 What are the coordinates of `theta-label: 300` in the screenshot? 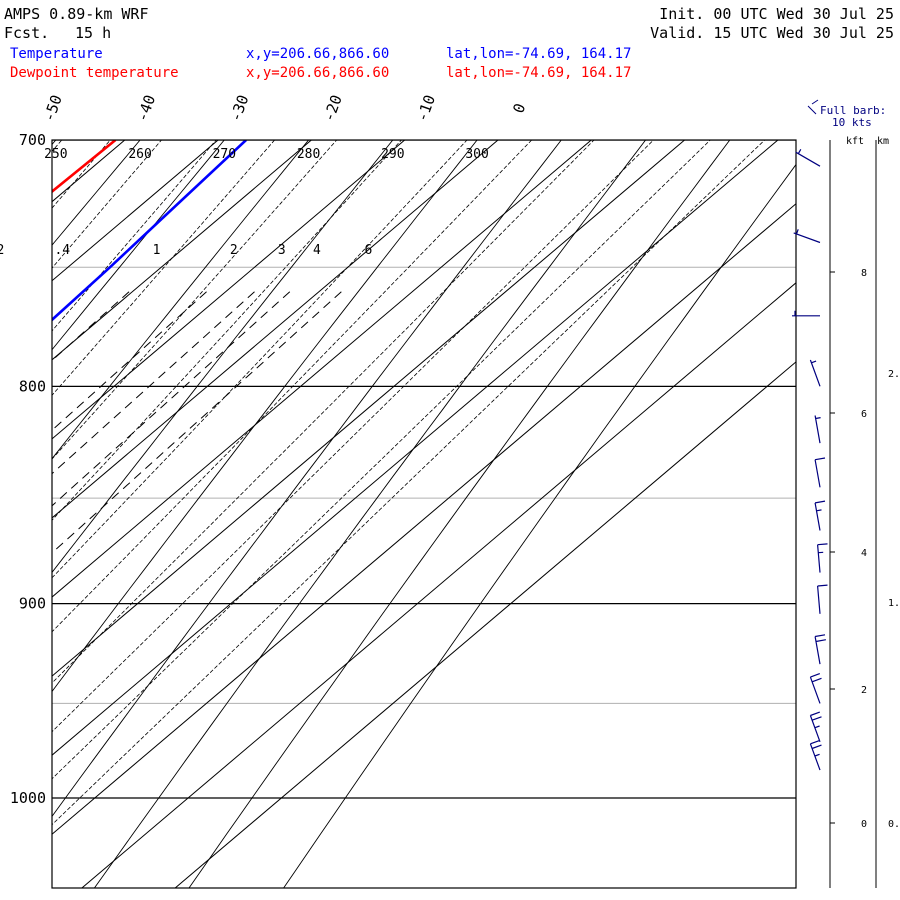 It's located at (476, 154).